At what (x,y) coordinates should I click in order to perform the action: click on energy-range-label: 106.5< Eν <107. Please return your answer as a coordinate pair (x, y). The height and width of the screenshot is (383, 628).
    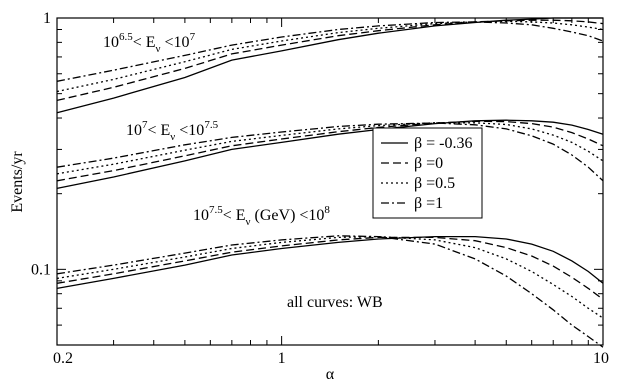
    Looking at the image, I should click on (149, 43).